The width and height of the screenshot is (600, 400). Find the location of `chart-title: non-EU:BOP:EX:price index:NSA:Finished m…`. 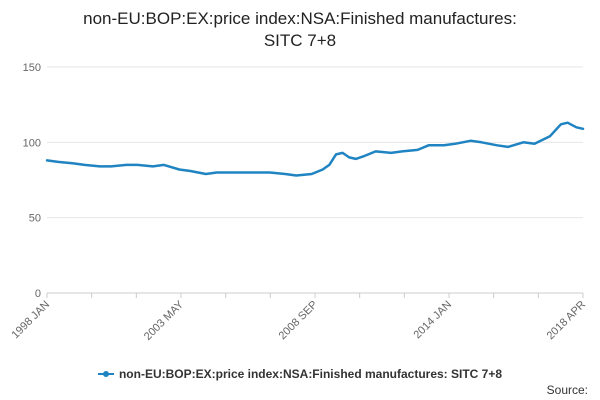

chart-title: non-EU:BOP:EX:price index:NSA:Finished m… is located at coordinates (300, 29).